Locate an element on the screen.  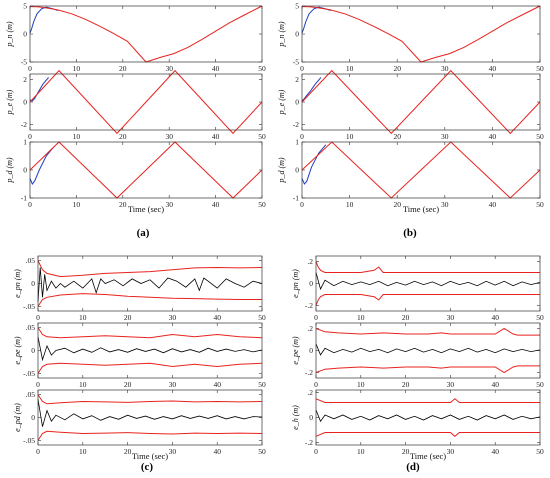
subplot-2-1: 0 10 20 30 40 50-.050.05e_pe (m) is located at coordinates (139, 355).